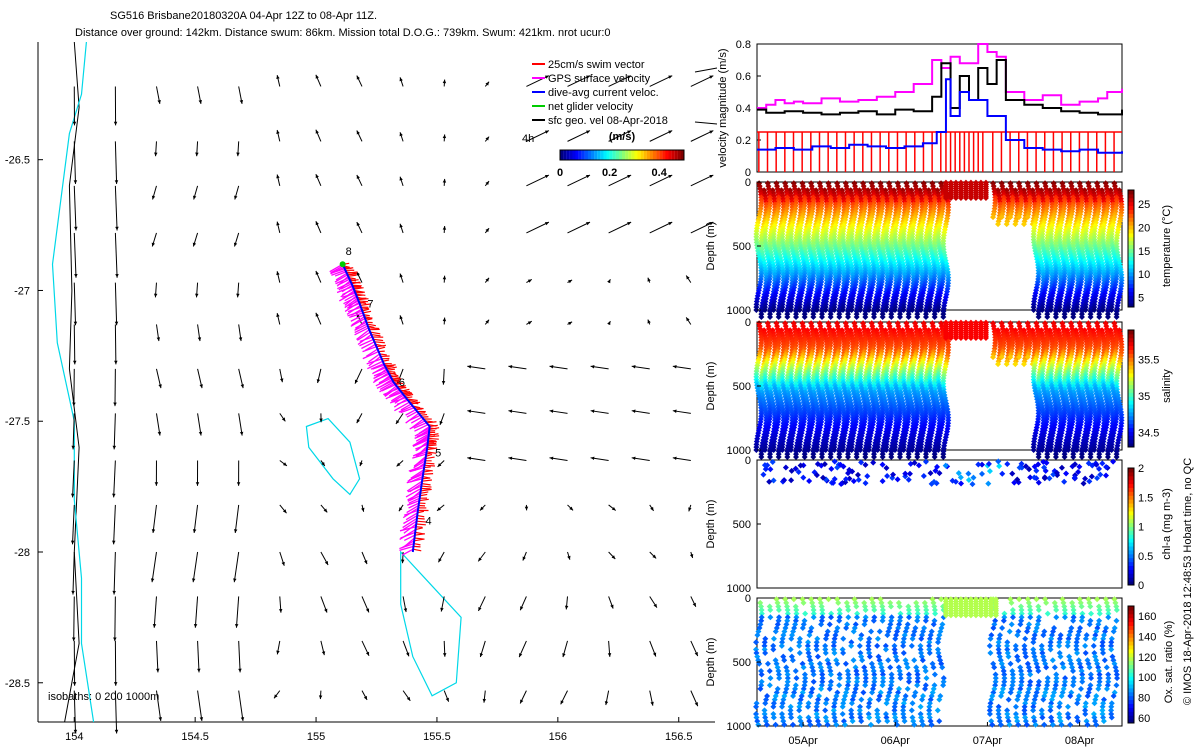 The width and height of the screenshot is (1200, 750). Describe the element at coordinates (748, 183) in the screenshot. I see `temperature-ytick-label: 0` at that location.